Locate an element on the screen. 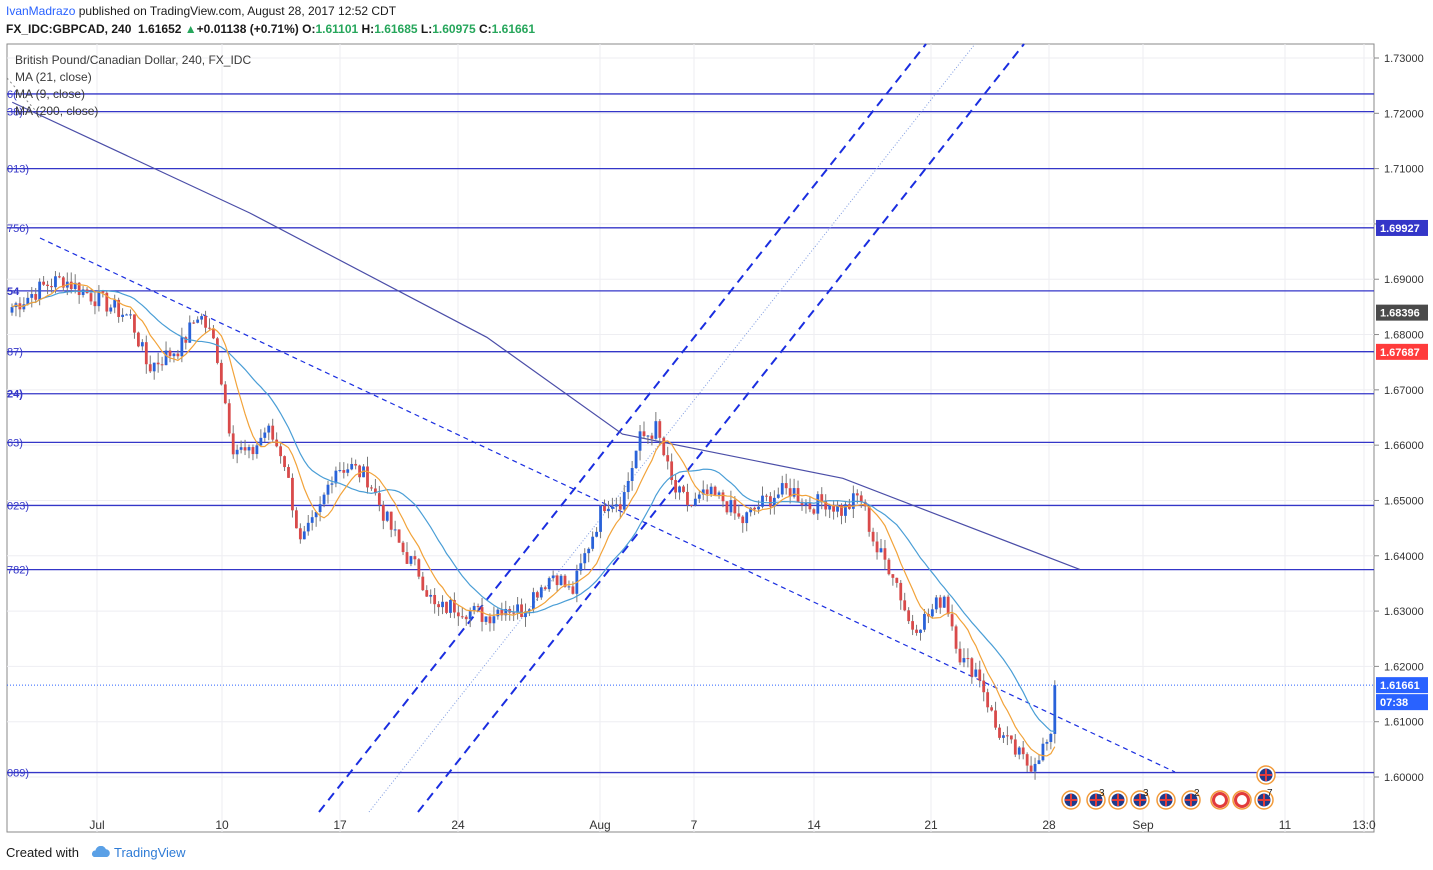 Image resolution: width=1433 pixels, height=870 pixels. tradingview-link: TradingView is located at coordinates (150, 852).